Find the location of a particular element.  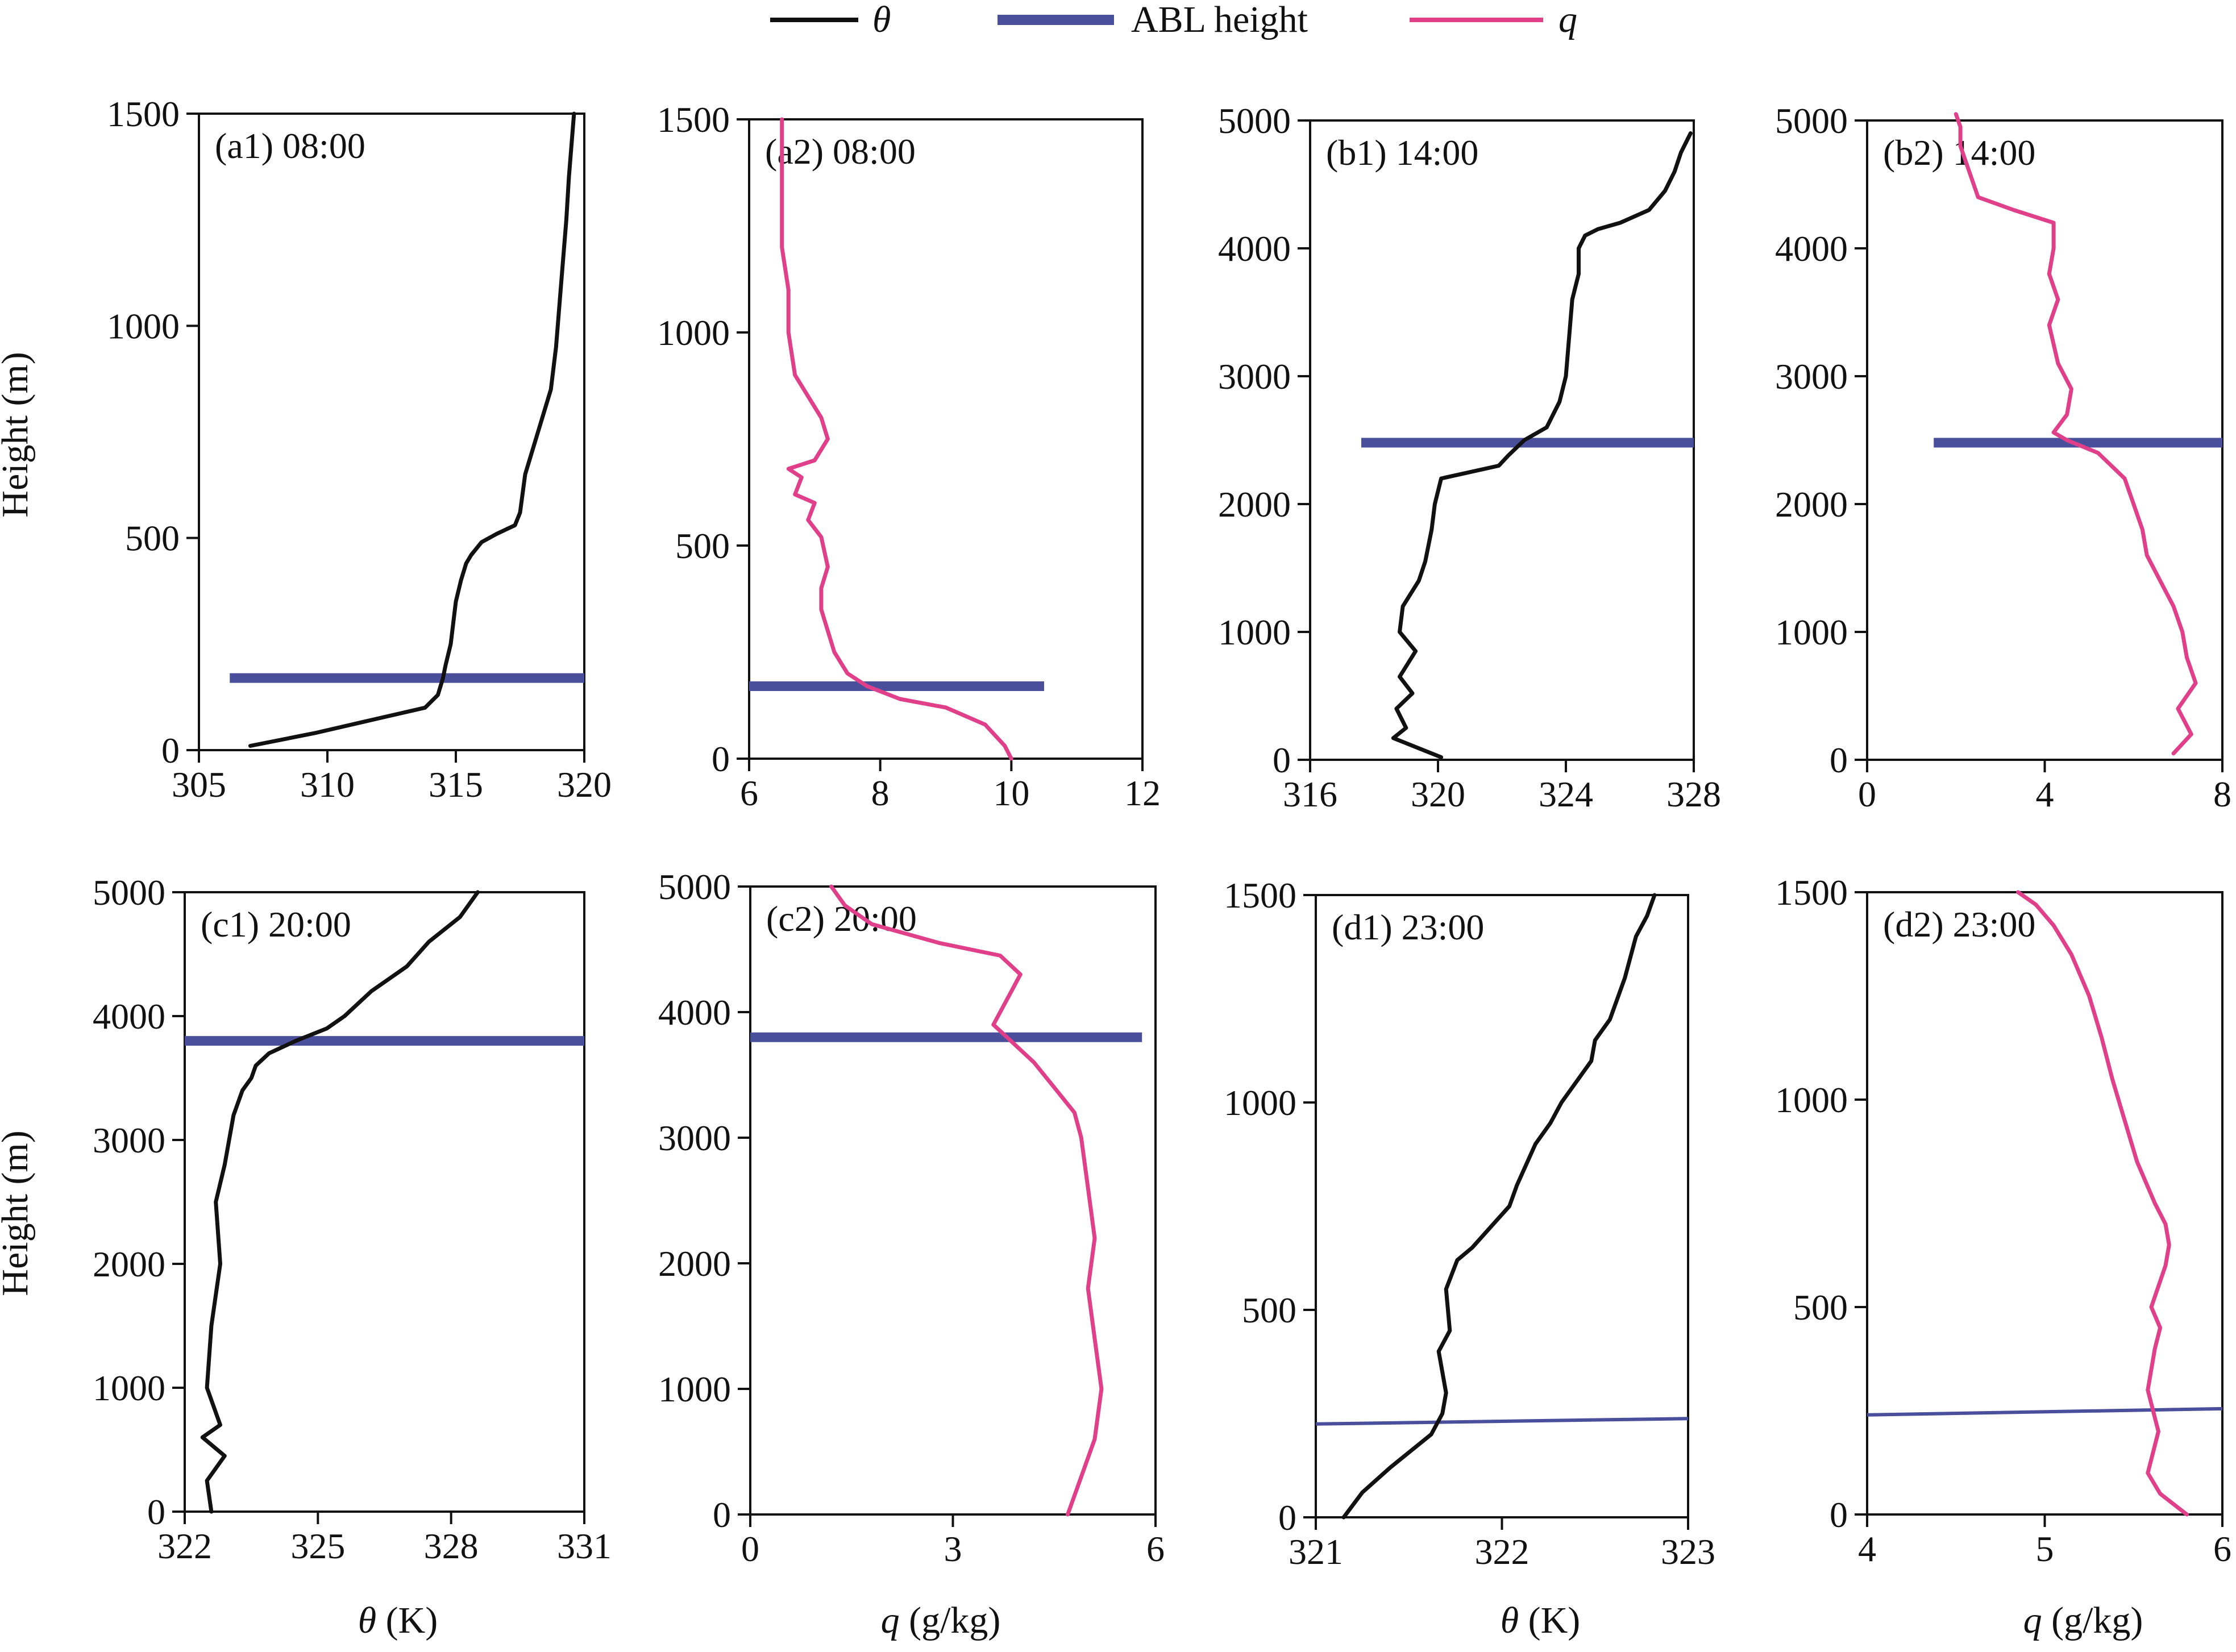

theta-profile-d1 is located at coordinates (1499, 1206).